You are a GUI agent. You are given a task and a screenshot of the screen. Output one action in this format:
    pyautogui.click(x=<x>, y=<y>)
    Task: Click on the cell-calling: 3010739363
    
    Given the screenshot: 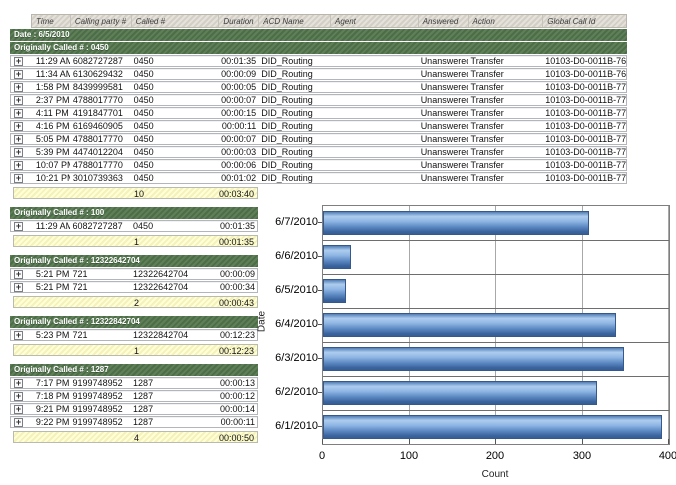 What is the action you would take?
    pyautogui.click(x=97, y=178)
    